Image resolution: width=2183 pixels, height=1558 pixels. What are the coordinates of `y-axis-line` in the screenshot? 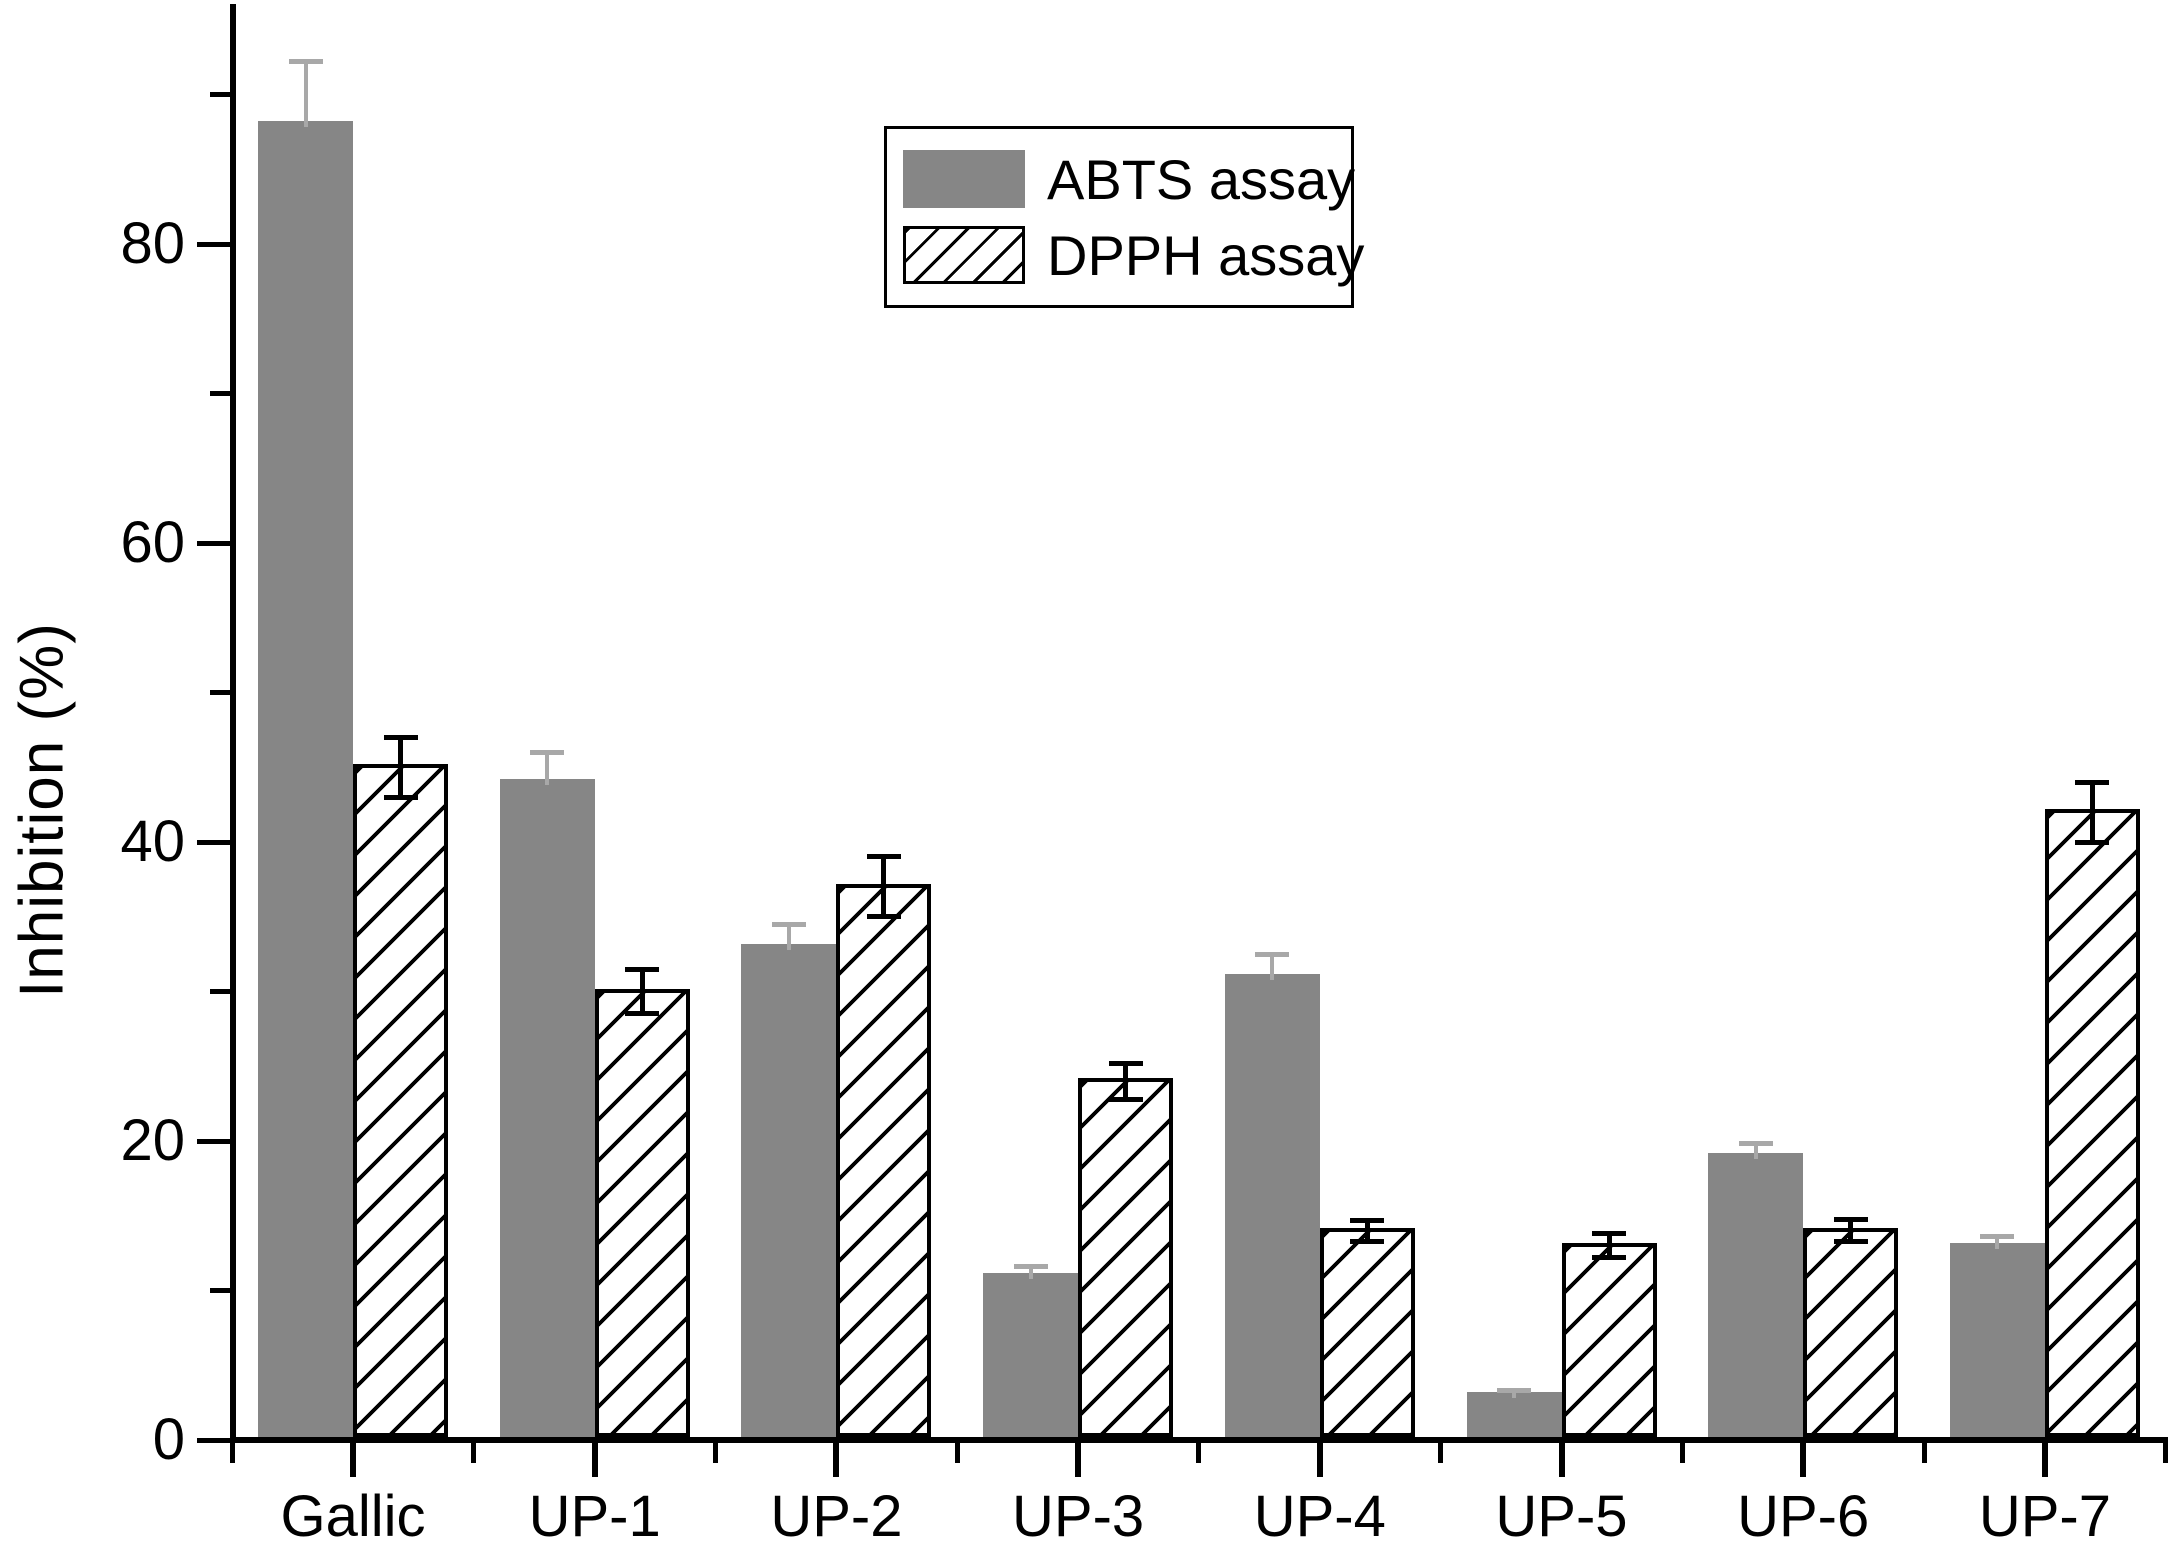 It's located at (233, 723).